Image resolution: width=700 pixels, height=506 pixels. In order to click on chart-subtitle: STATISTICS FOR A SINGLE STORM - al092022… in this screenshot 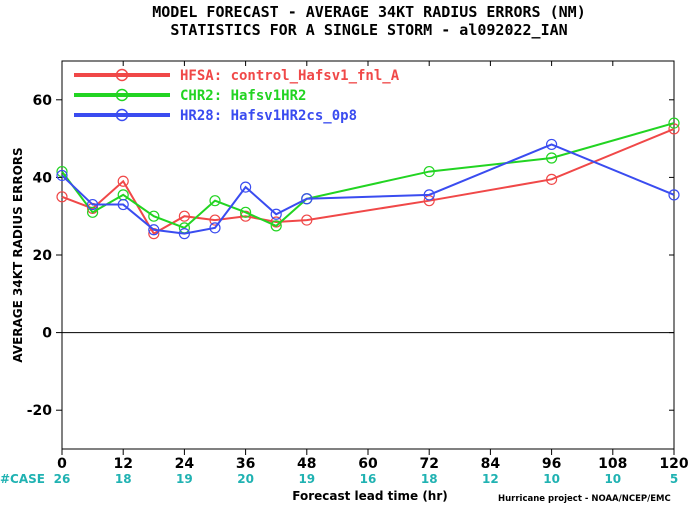, I will do `click(368, 30)`.